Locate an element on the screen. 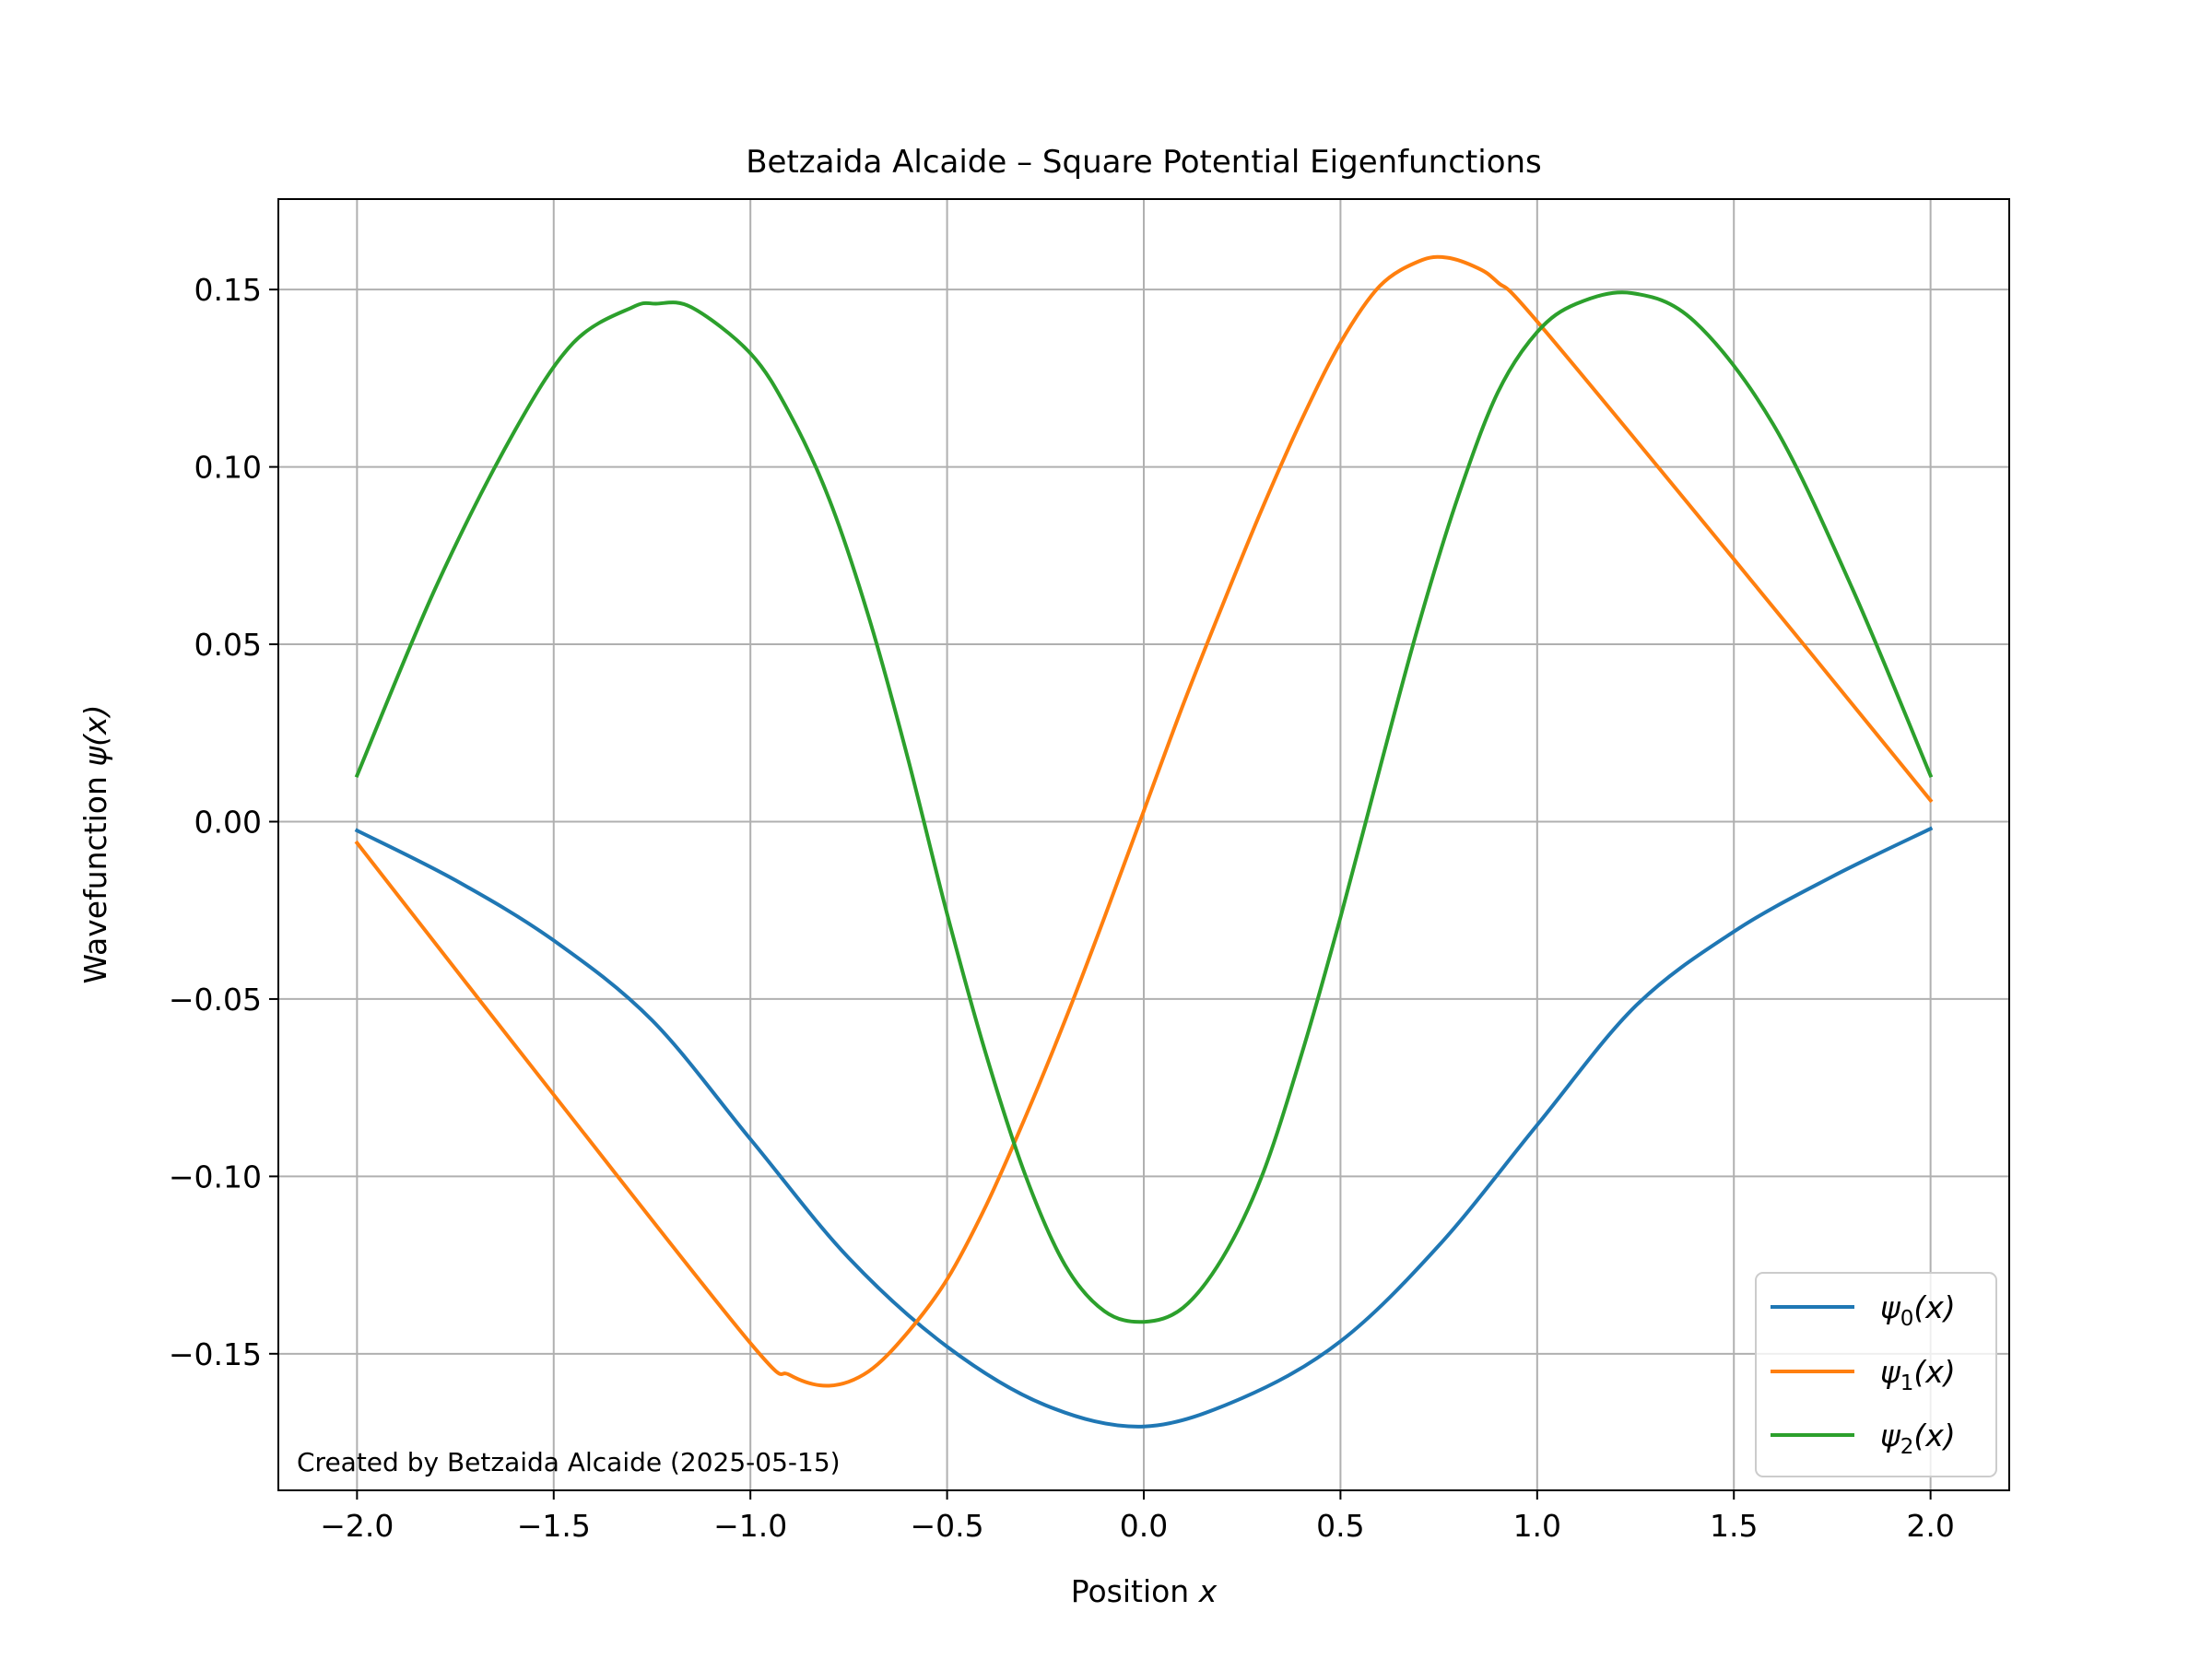  legend: ψ0(x) ψ1(x) ψ2(x) is located at coordinates (1876, 1374).